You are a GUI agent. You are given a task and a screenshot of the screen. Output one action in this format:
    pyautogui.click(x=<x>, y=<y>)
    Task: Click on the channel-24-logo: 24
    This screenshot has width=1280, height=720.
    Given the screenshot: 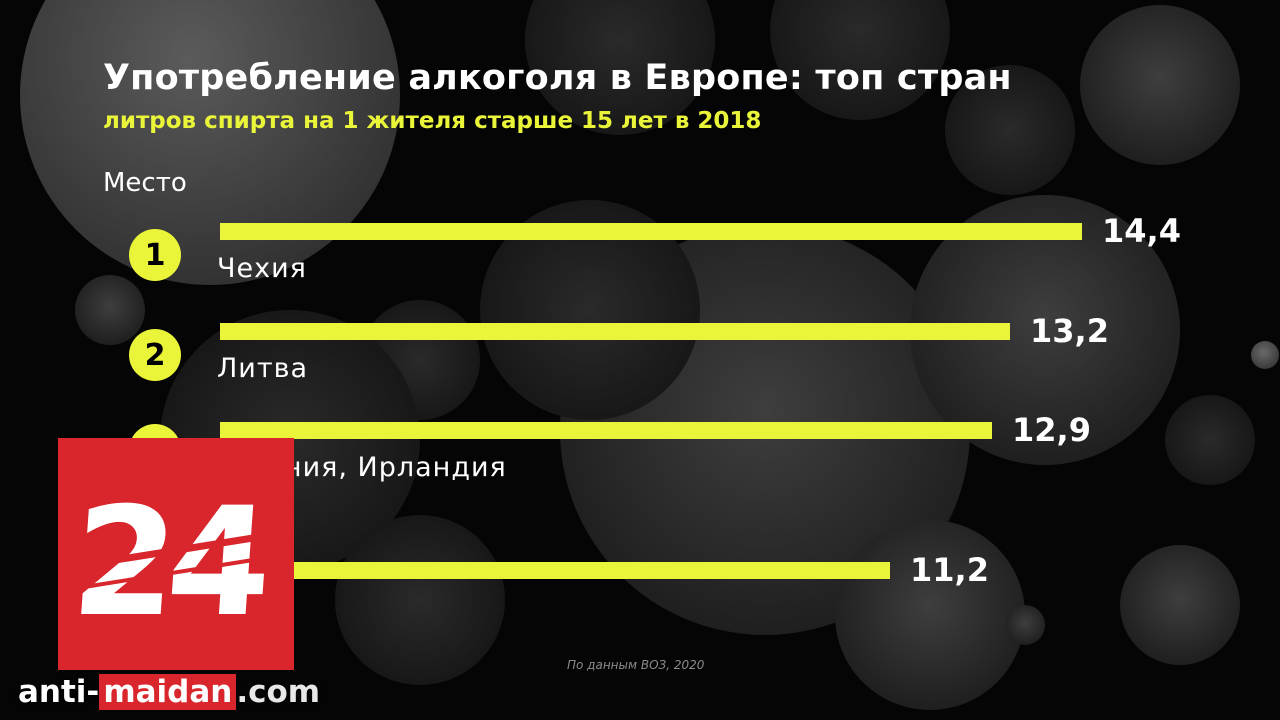 What is the action you would take?
    pyautogui.click(x=176, y=554)
    